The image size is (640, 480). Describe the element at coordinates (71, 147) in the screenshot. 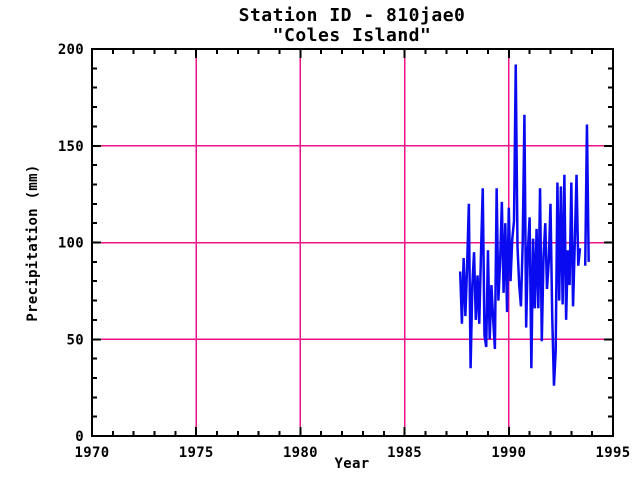

I see `tick-label: 150` at that location.